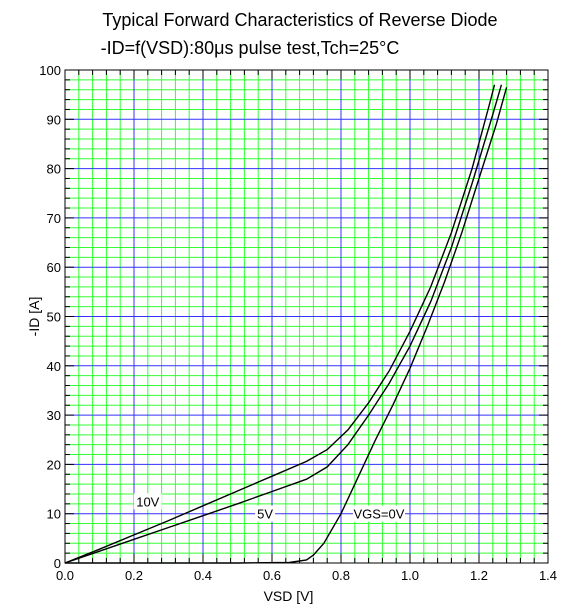 The height and width of the screenshot is (607, 565). I want to click on x-tick-label: 0.4, so click(203, 575).